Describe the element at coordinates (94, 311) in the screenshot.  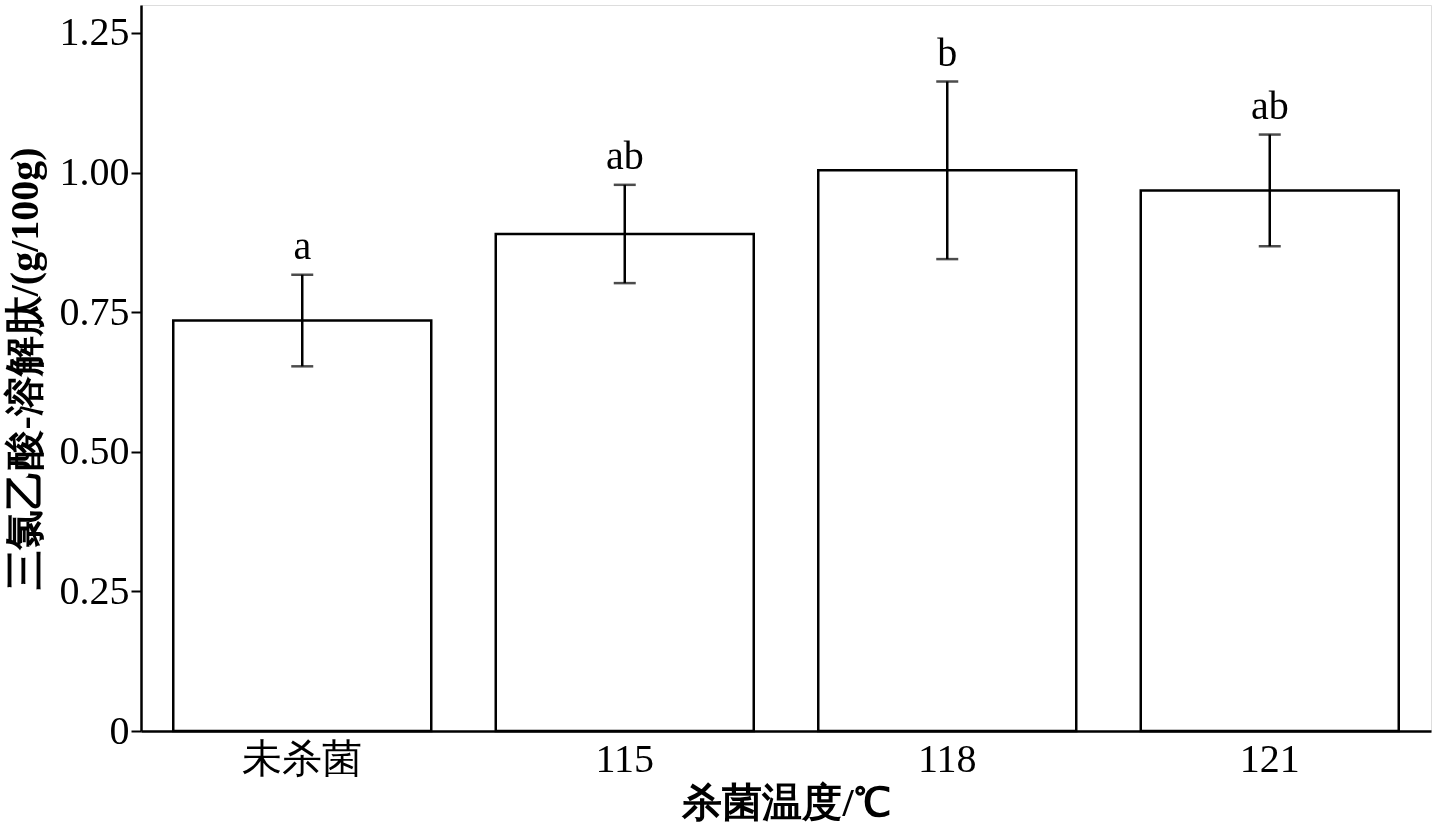
I see `y-tick-label: 0.75` at that location.